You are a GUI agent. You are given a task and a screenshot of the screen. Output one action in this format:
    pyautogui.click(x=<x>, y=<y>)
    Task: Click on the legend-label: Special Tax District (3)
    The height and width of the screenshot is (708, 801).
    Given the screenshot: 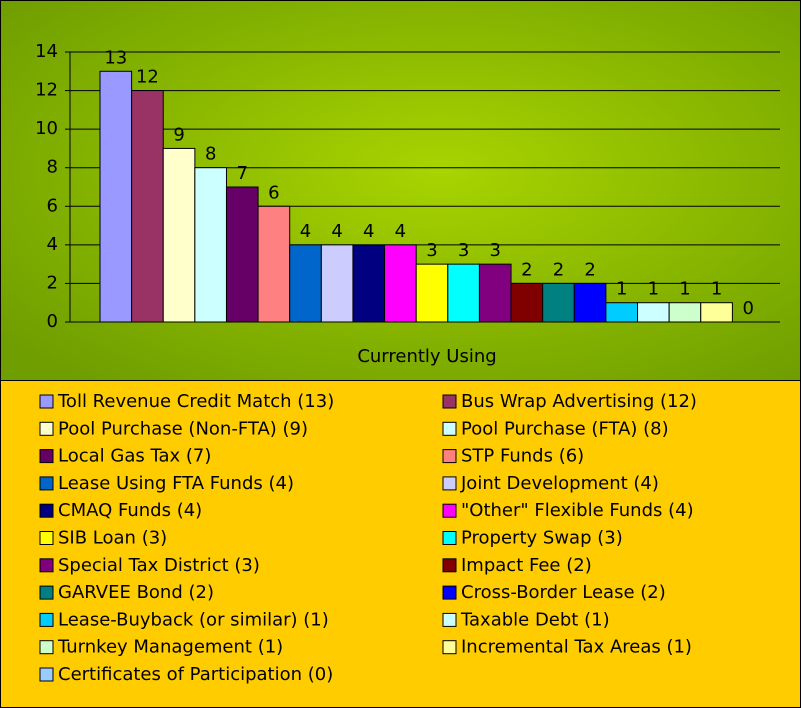 What is the action you would take?
    pyautogui.click(x=159, y=565)
    